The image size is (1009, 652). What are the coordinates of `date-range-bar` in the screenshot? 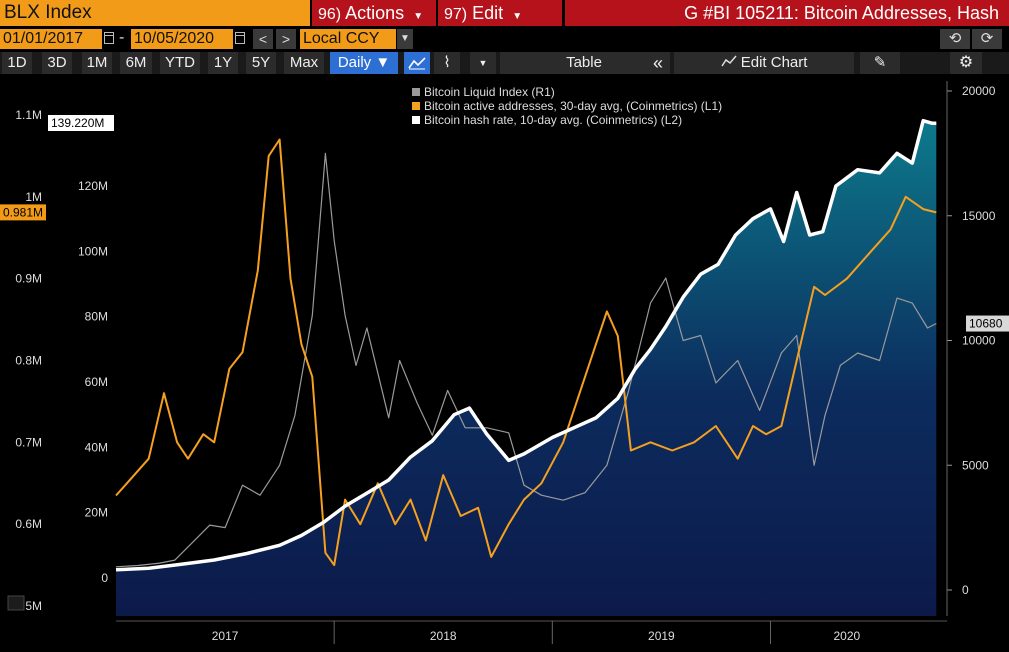 It's located at (504, 39).